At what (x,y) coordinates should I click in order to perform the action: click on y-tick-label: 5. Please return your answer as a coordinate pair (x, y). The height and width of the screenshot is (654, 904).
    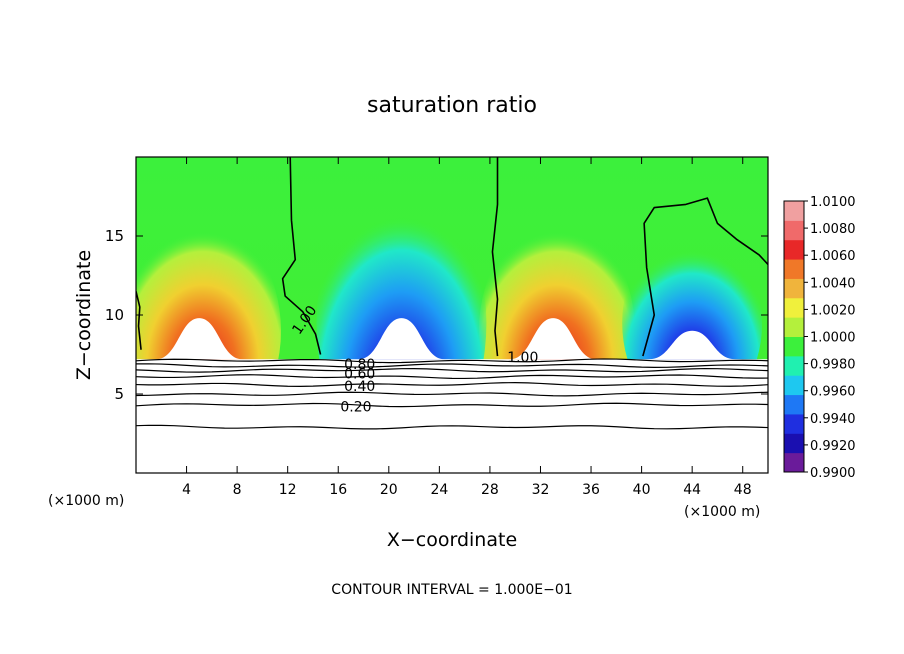
    Looking at the image, I should click on (119, 394).